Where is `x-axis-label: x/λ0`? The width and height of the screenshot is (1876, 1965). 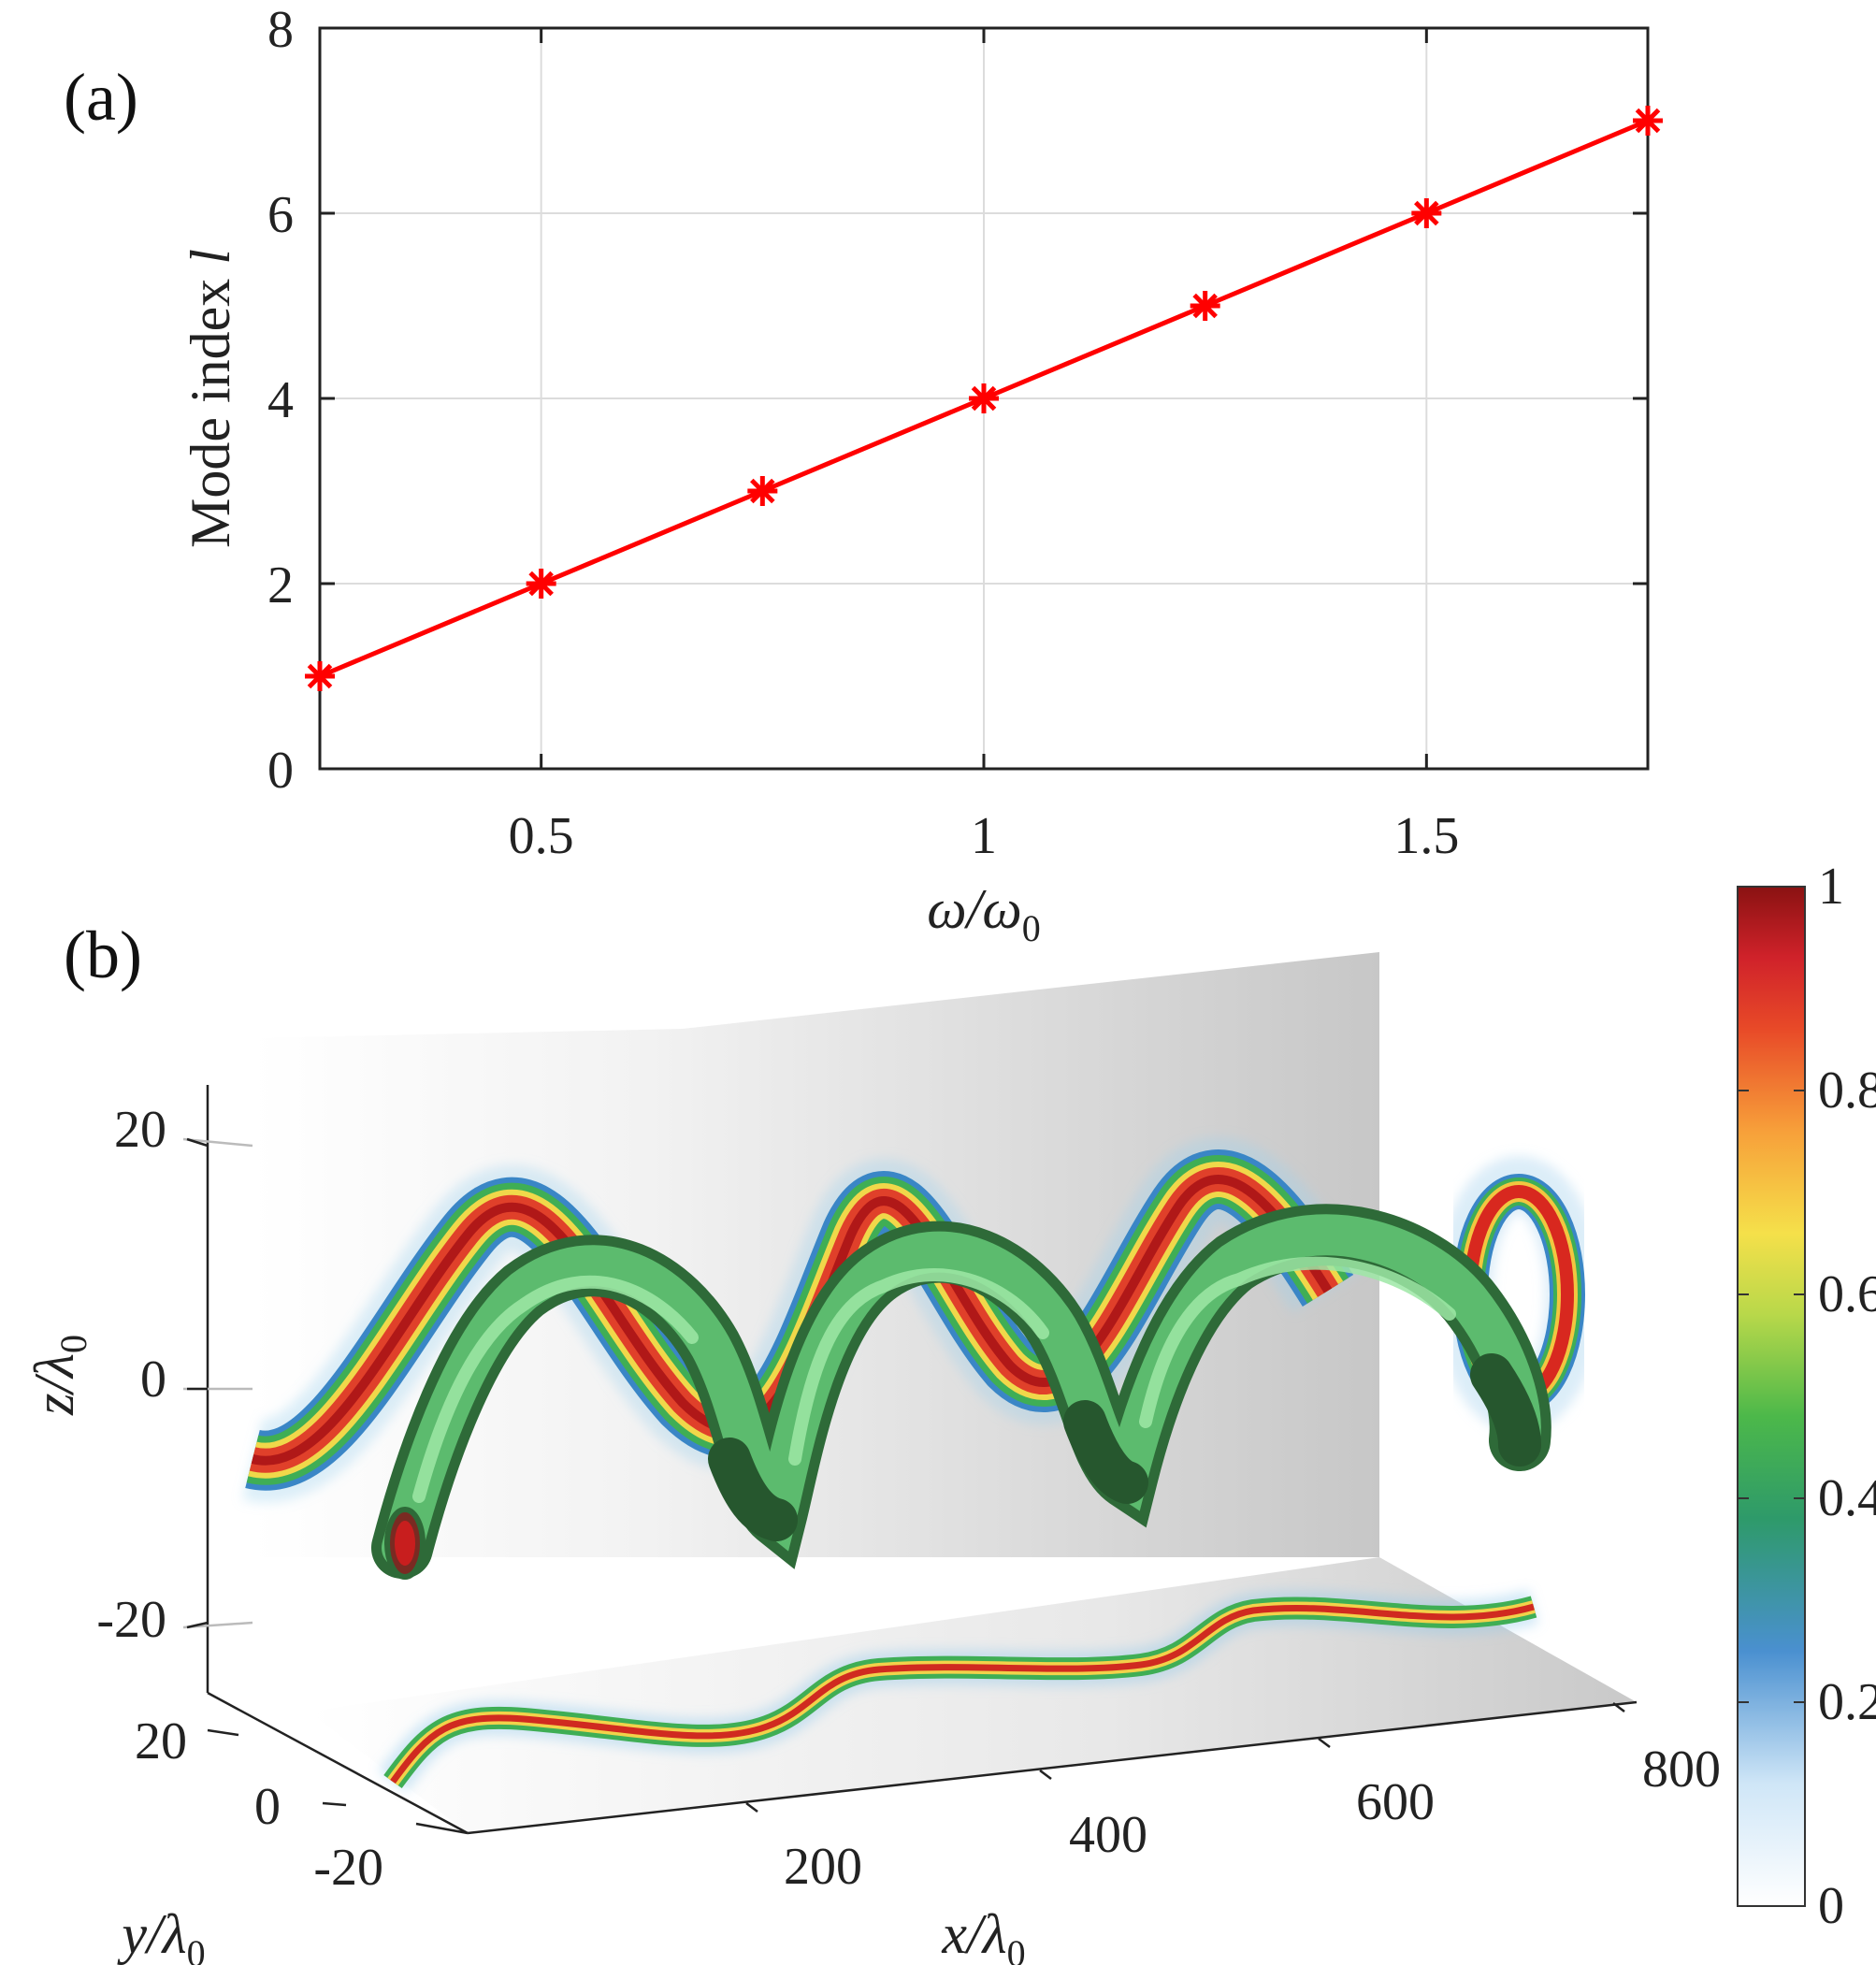 x-axis-label: x/λ0 is located at coordinates (983, 1934).